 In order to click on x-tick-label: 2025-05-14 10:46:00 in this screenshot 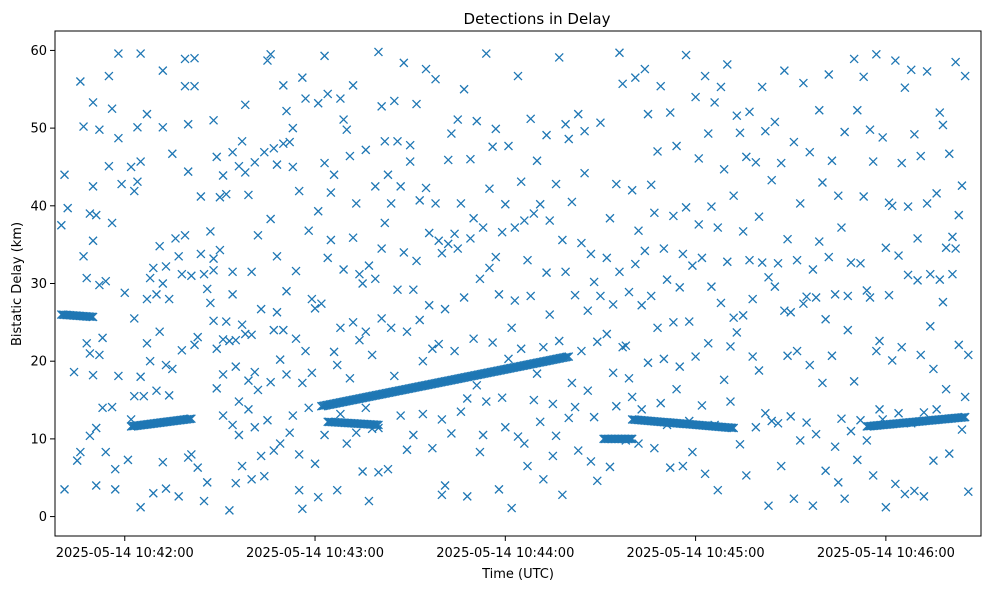, I will do `click(886, 553)`.